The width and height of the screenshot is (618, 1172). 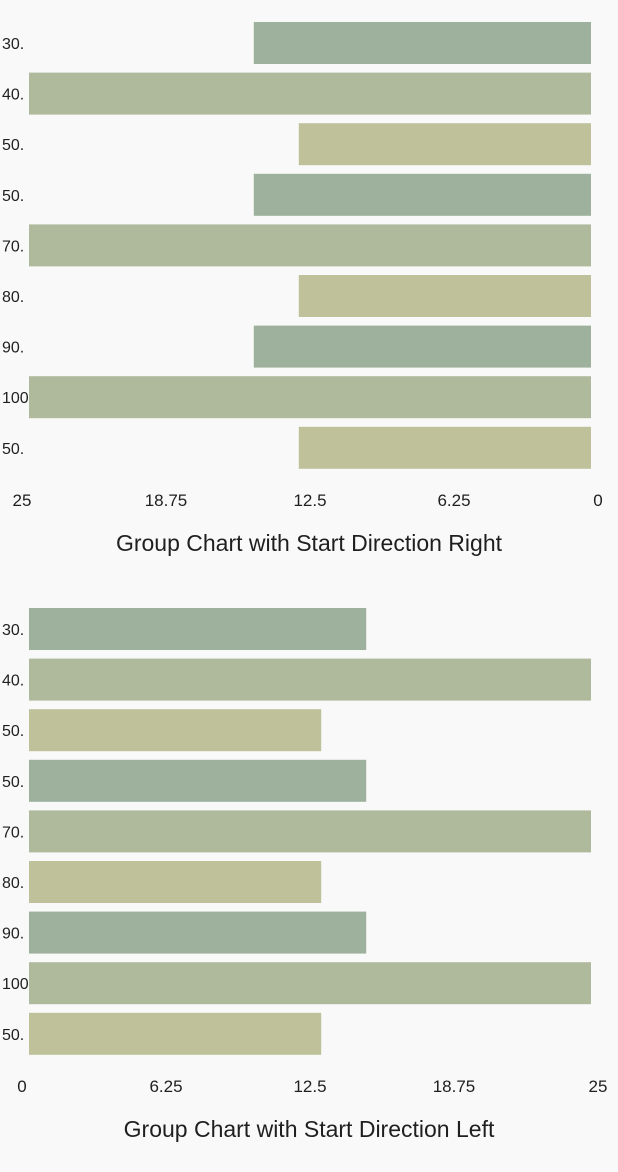 I want to click on chart-title-right: Group Chart with Start Direction Right, so click(x=309, y=543).